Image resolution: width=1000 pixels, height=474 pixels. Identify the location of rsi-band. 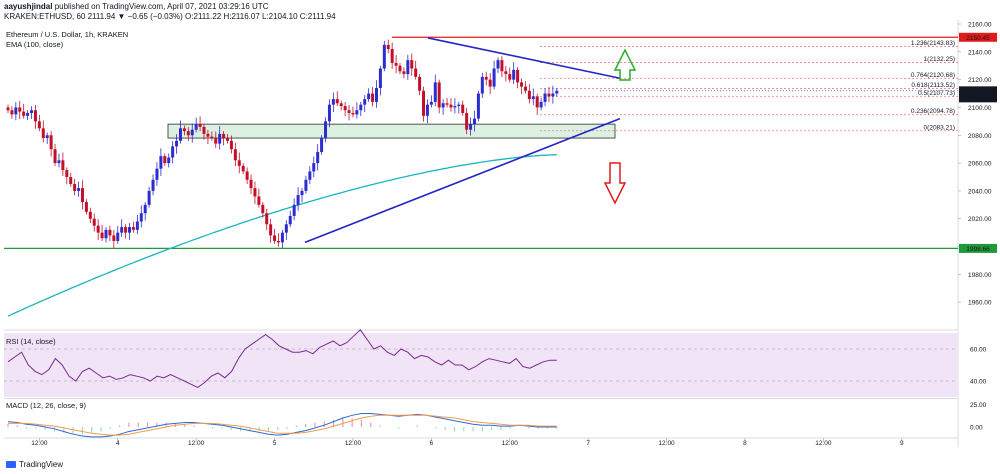
(481, 365).